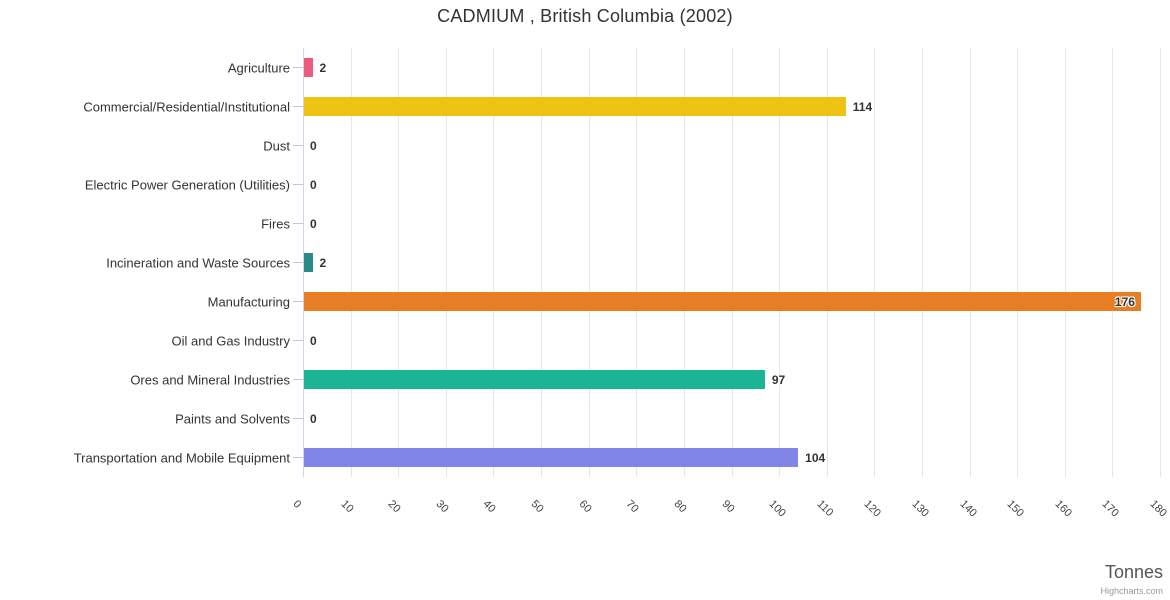  I want to click on category-axis-line, so click(303, 262).